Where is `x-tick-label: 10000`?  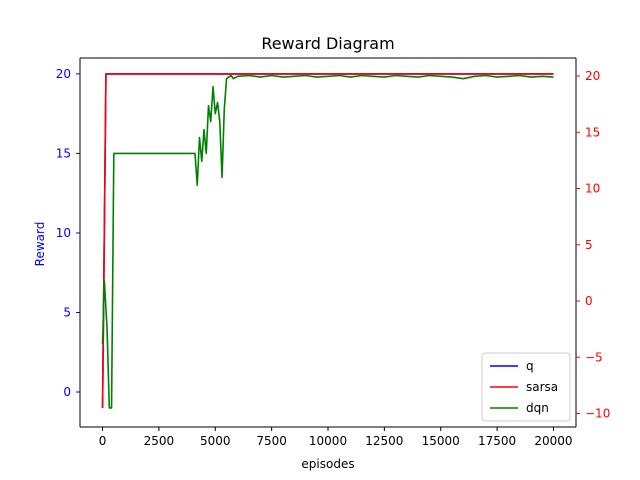
x-tick-label: 10000 is located at coordinates (328, 441).